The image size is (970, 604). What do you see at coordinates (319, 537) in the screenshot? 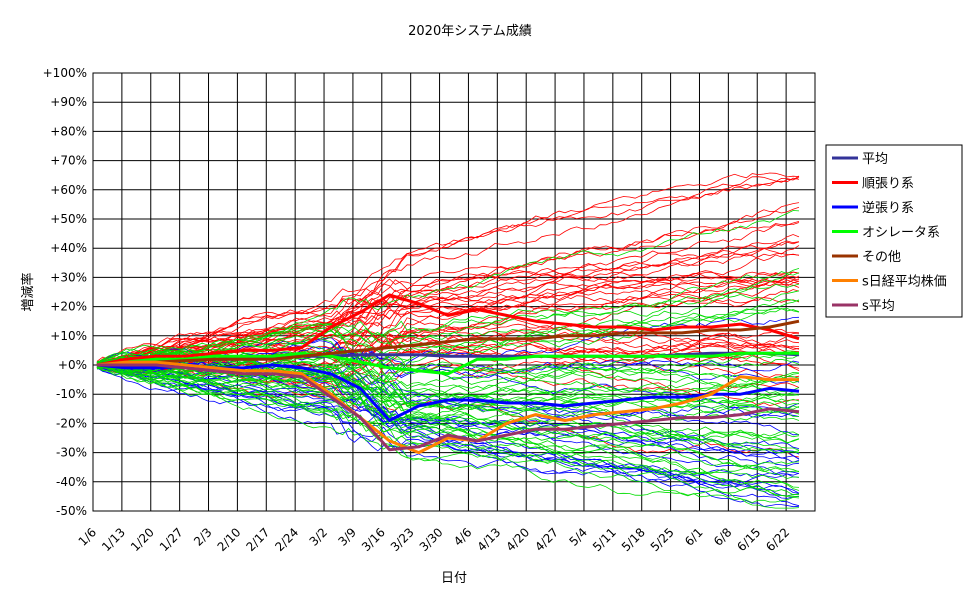
I see `x-tick-label: 3/2` at bounding box center [319, 537].